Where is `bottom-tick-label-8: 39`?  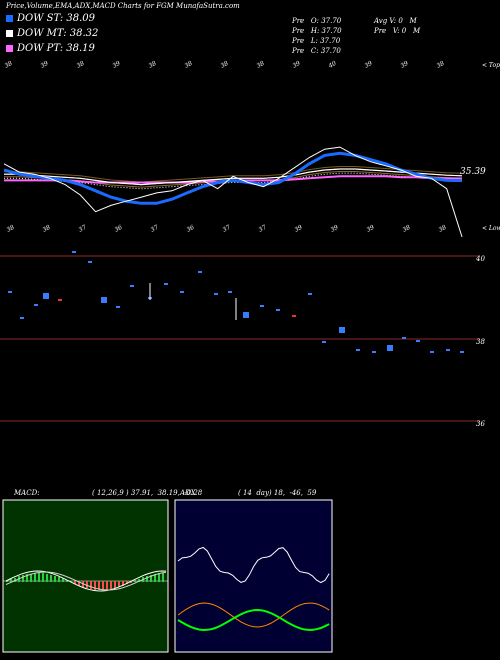
bottom-tick-label-8: 39 is located at coordinates (299, 229).